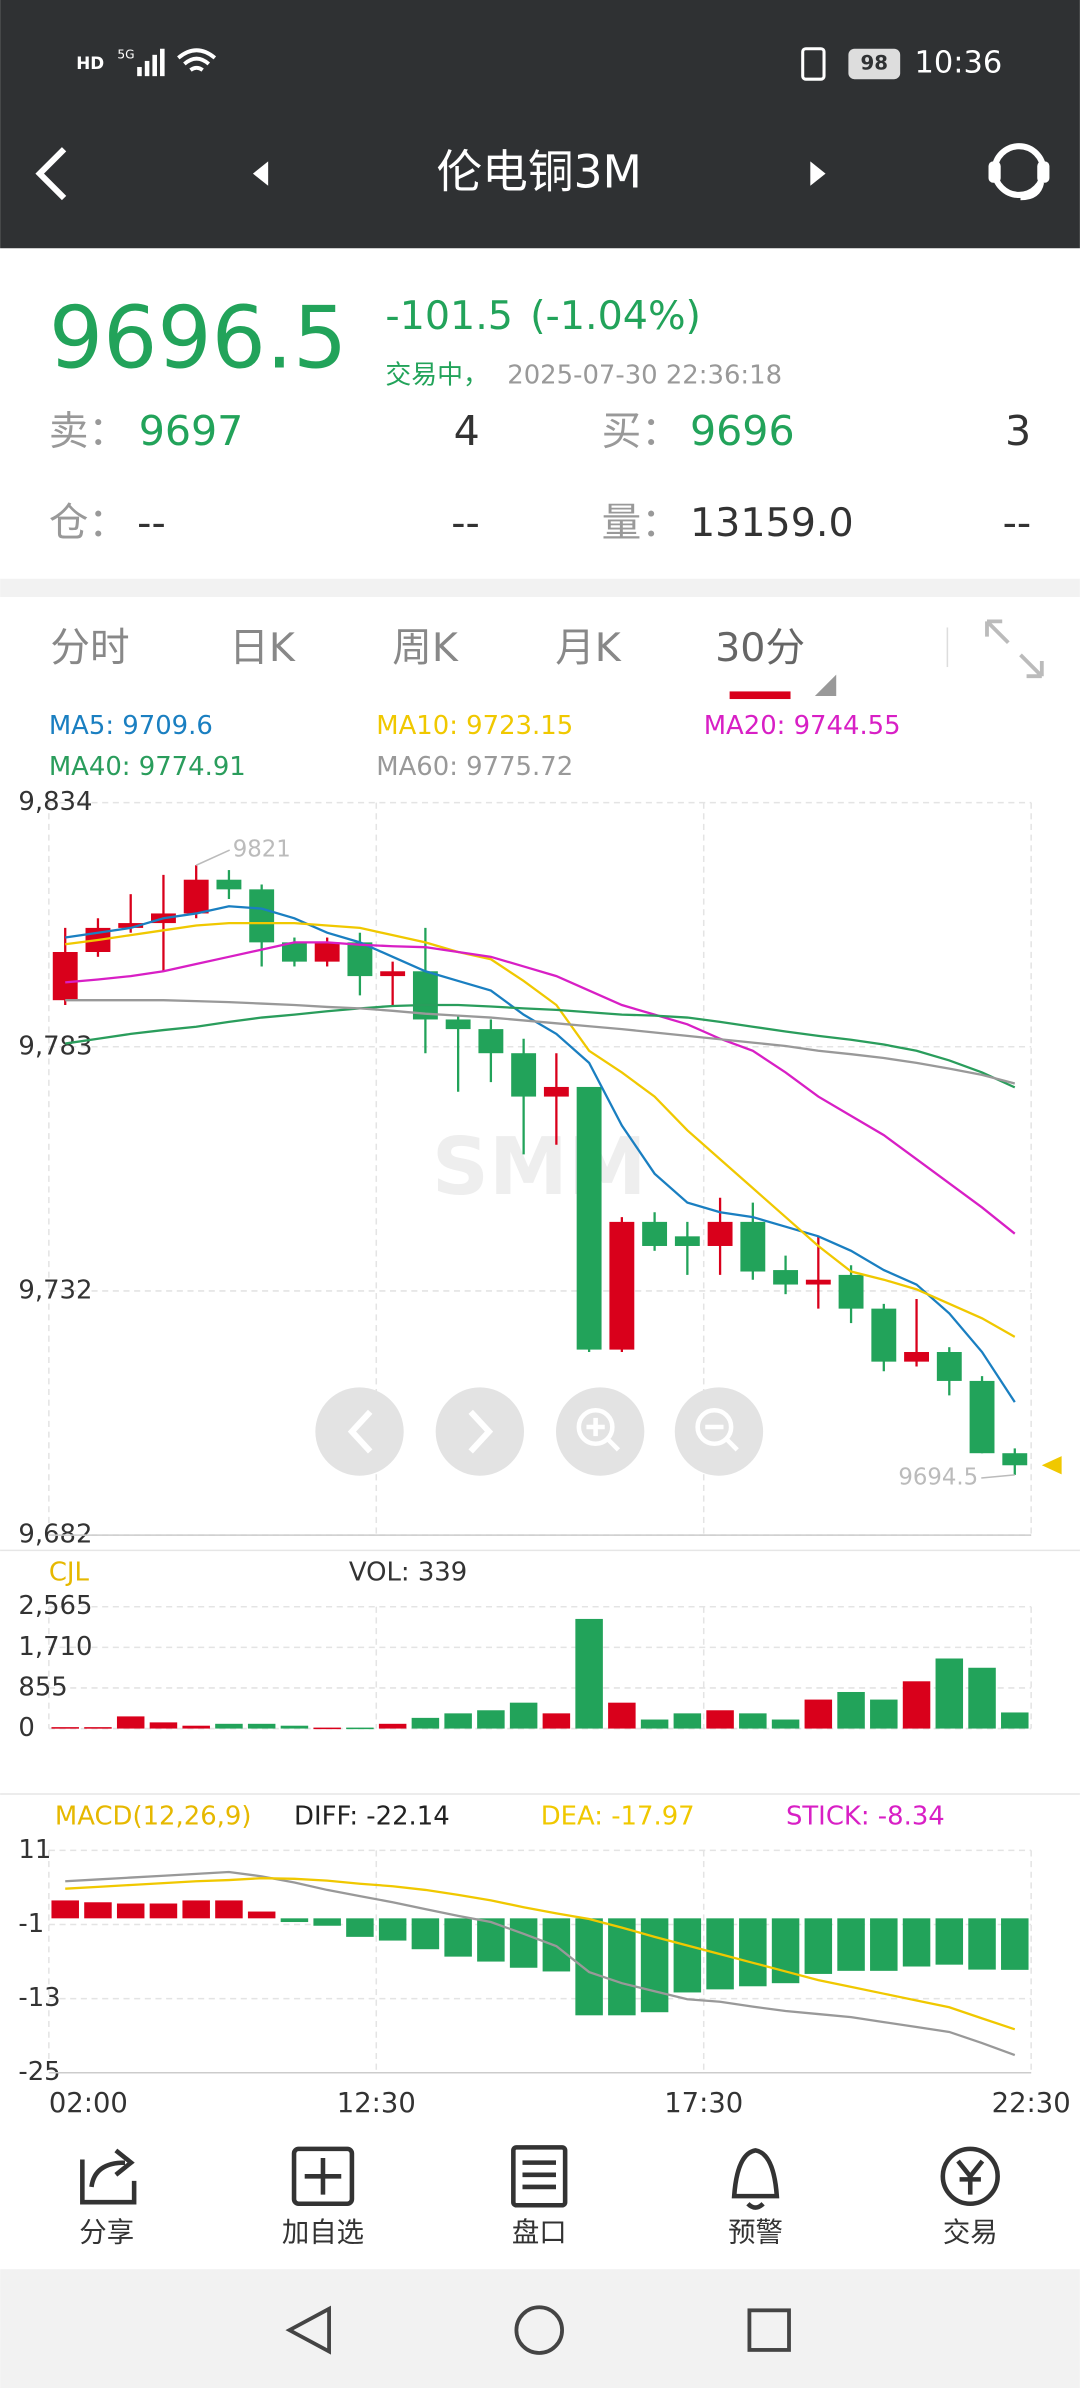 The width and height of the screenshot is (1080, 2388). I want to click on zoom-in-button, so click(600, 1431).